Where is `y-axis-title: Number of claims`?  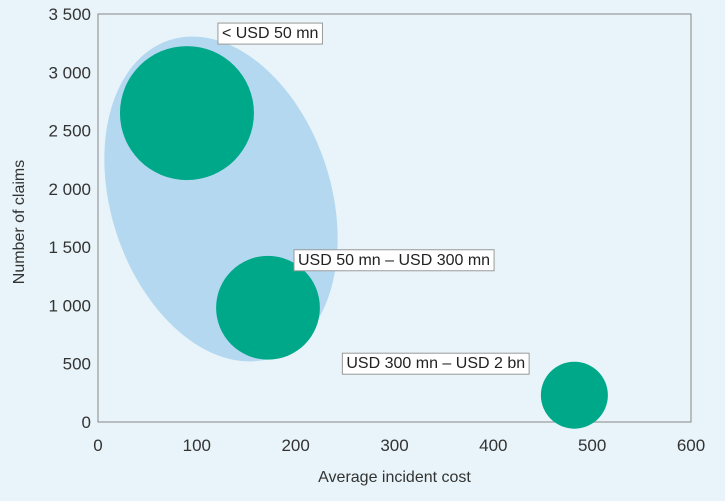
y-axis-title: Number of claims is located at coordinates (19, 222).